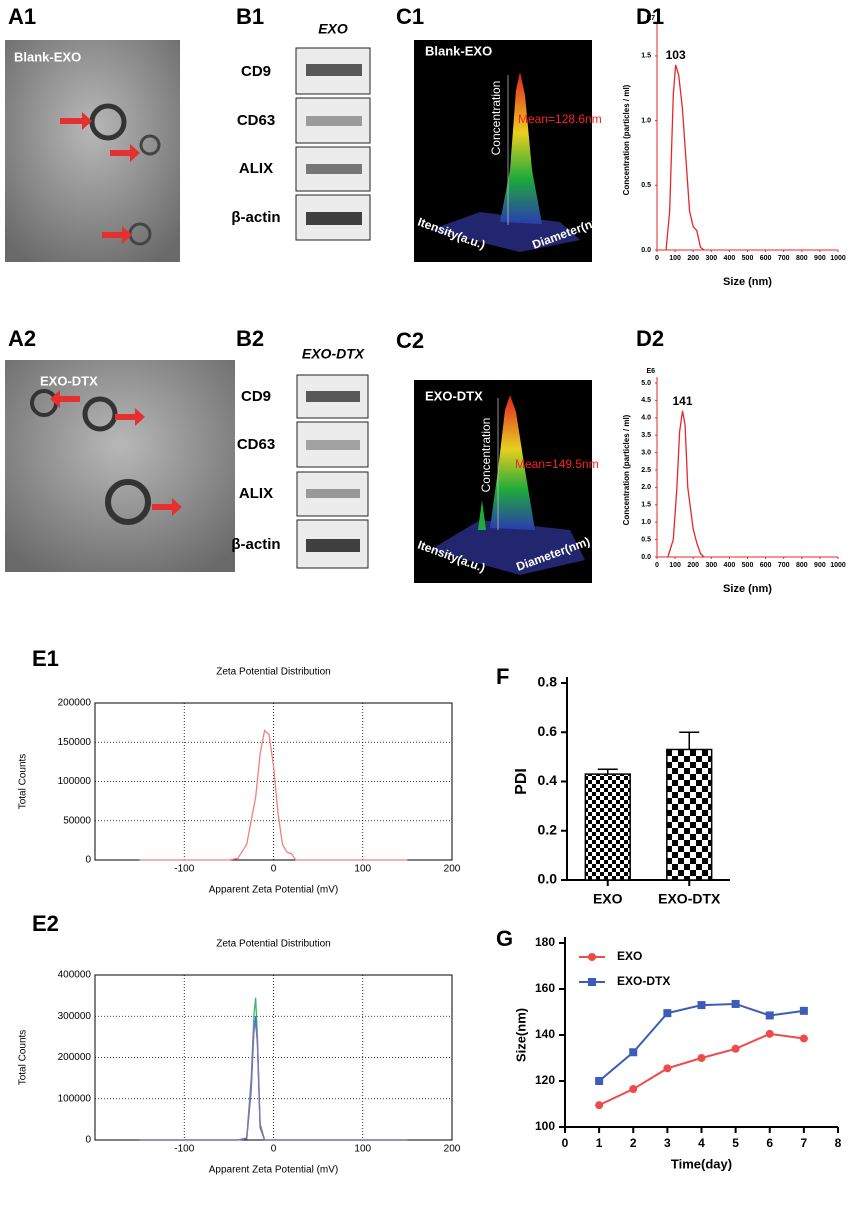 The height and width of the screenshot is (1208, 866). Describe the element at coordinates (88, 860) in the screenshot. I see `y-tick-label: 0` at that location.